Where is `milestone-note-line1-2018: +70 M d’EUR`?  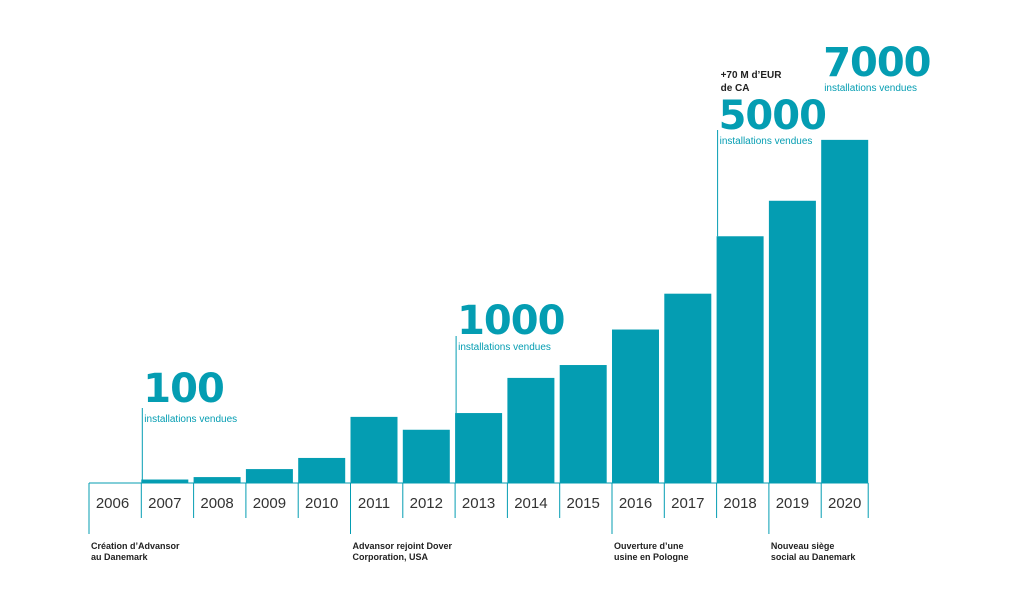
milestone-note-line1-2018: +70 M d’EUR is located at coordinates (752, 75).